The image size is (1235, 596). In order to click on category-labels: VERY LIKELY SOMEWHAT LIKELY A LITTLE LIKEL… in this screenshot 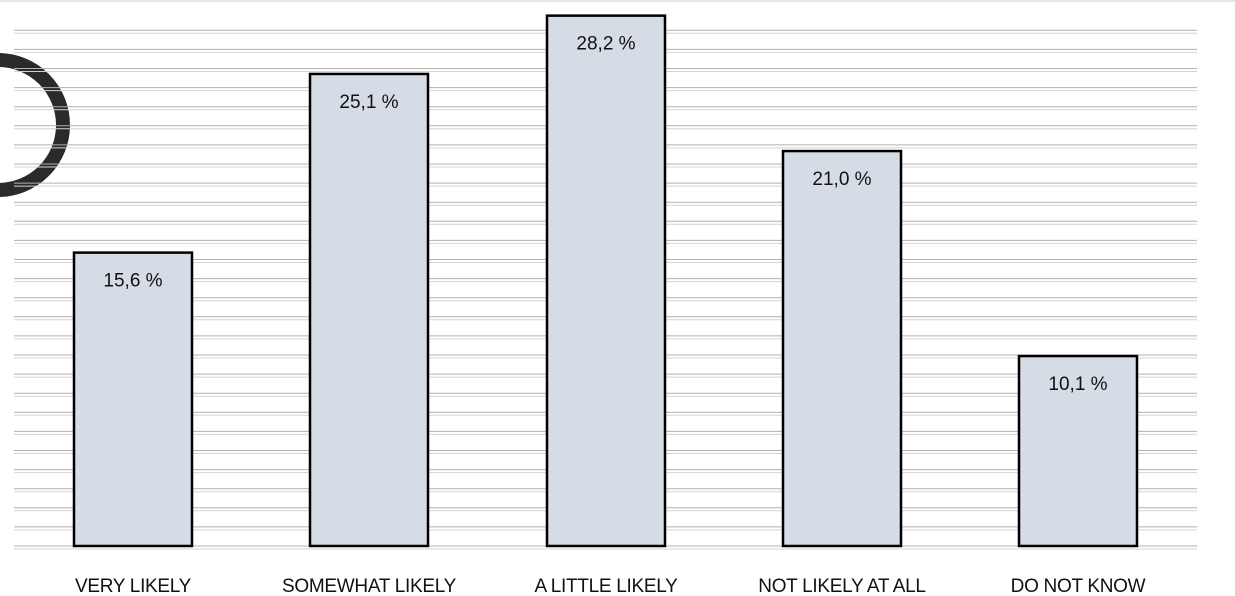, I will do `click(610, 586)`.